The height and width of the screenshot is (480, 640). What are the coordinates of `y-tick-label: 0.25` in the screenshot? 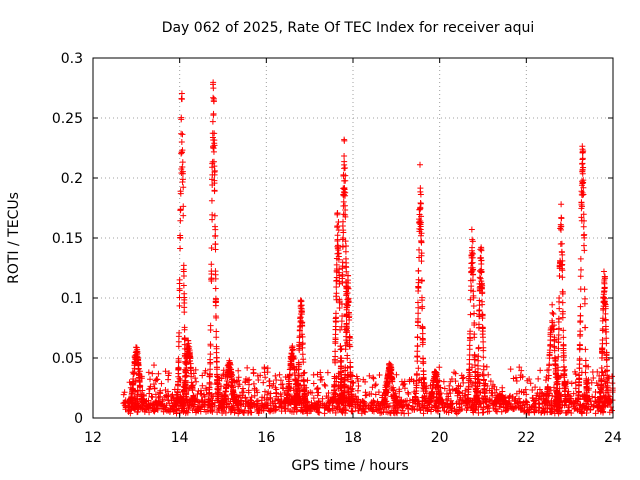 It's located at (67, 119).